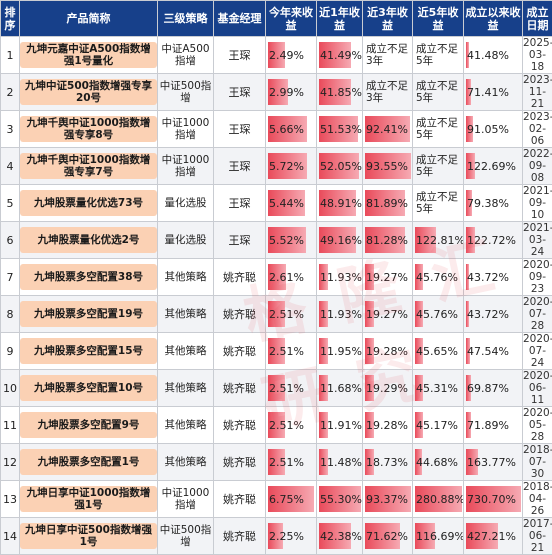 The height and width of the screenshot is (555, 552). What do you see at coordinates (537, 19) in the screenshot?
I see `header-date: 成立日期` at bounding box center [537, 19].